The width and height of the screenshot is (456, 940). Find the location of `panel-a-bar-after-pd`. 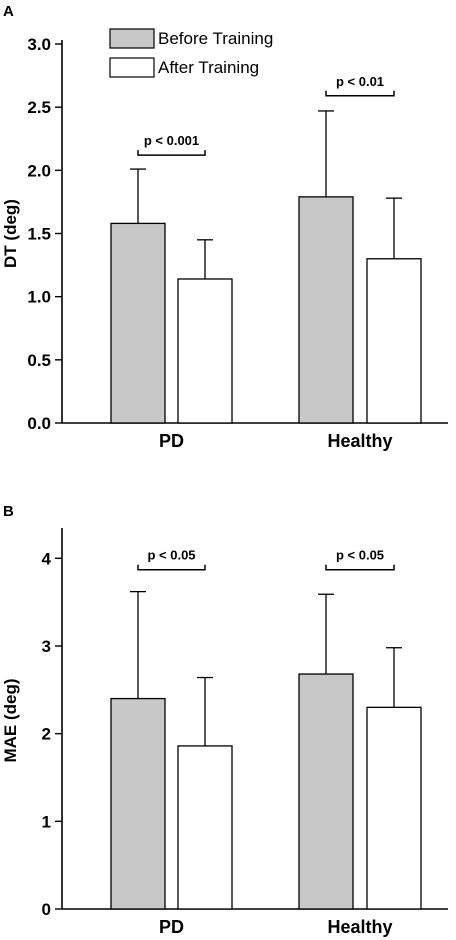

panel-a-bar-after-pd is located at coordinates (205, 351).